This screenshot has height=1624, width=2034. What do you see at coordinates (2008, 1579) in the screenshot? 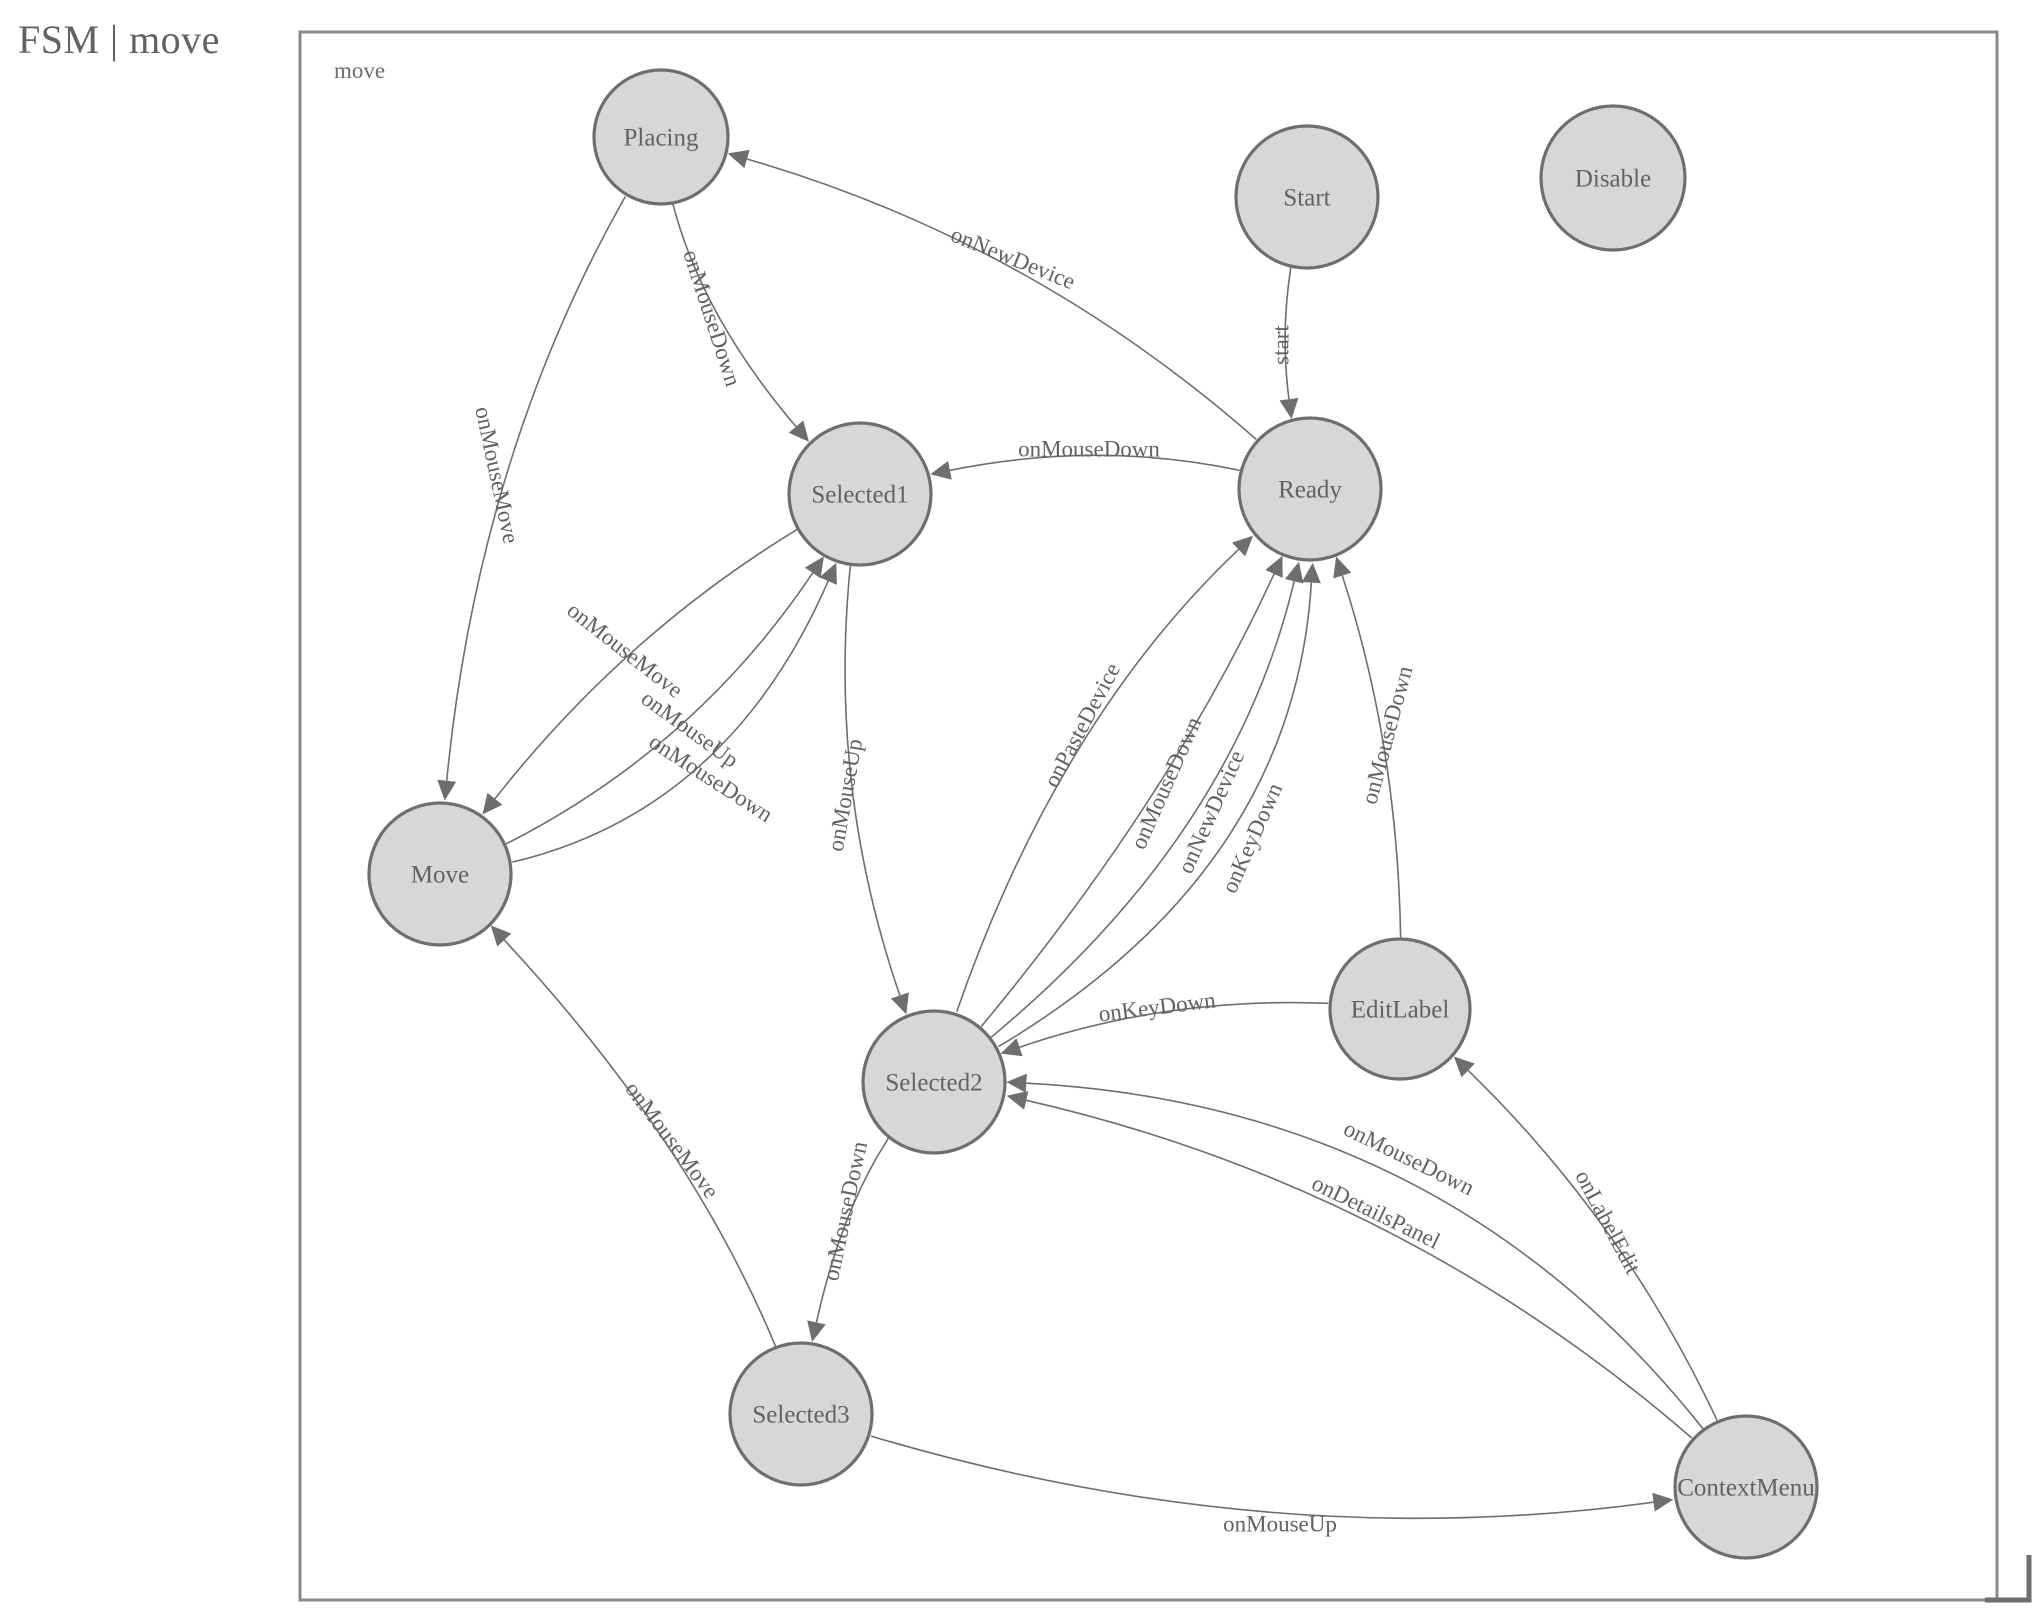
I see `corner-handle-mark` at bounding box center [2008, 1579].